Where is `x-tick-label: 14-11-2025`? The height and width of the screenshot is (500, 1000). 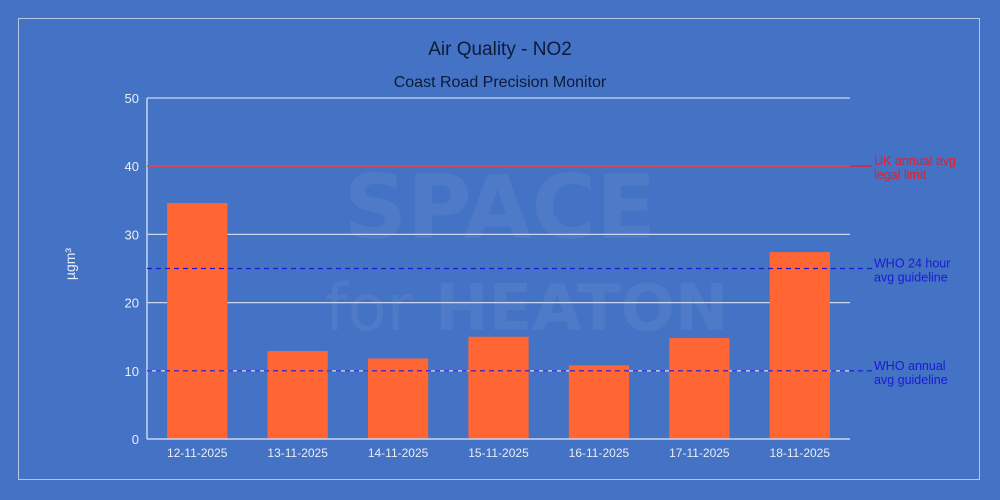 x-tick-label: 14-11-2025 is located at coordinates (398, 453).